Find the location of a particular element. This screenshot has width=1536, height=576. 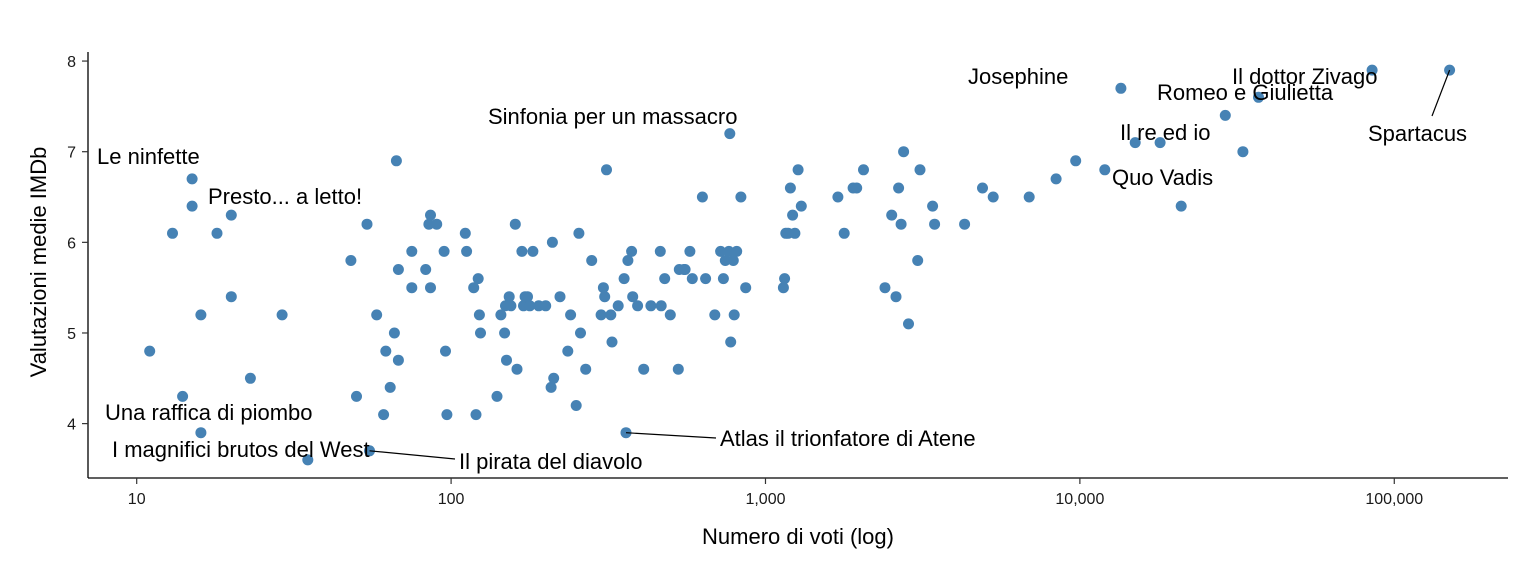

point-label: Sinfonia per un massacro is located at coordinates (612, 116).